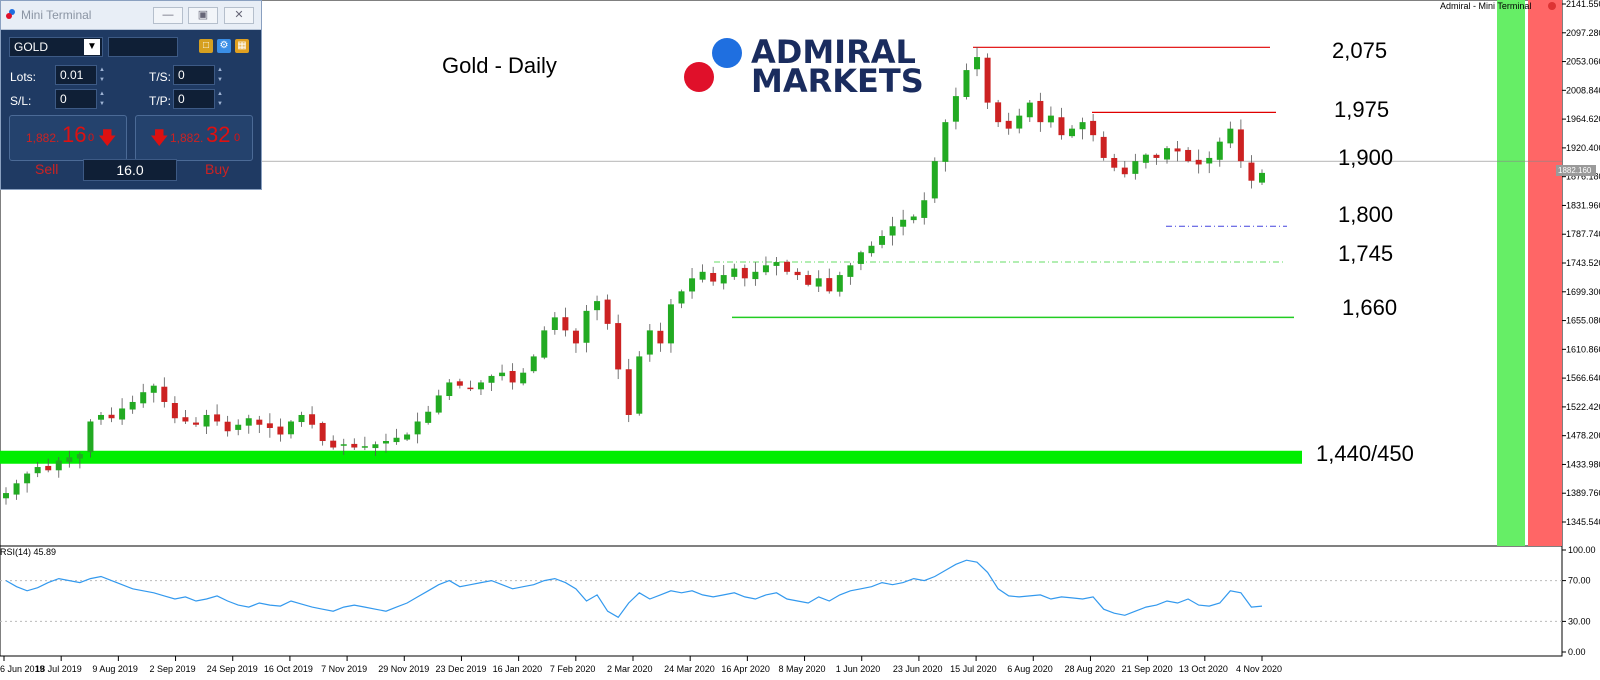 The width and height of the screenshot is (1600, 680). I want to click on close-button: ✕, so click(239, 15).